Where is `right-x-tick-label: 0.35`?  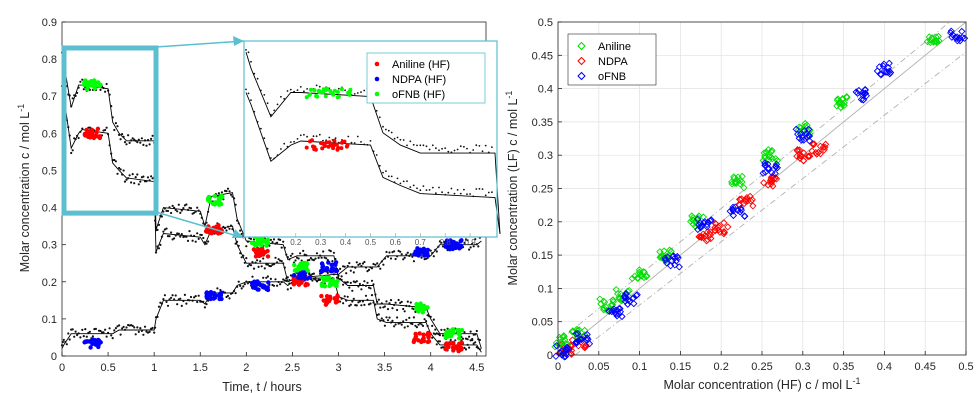 right-x-tick-label: 0.35 is located at coordinates (843, 367).